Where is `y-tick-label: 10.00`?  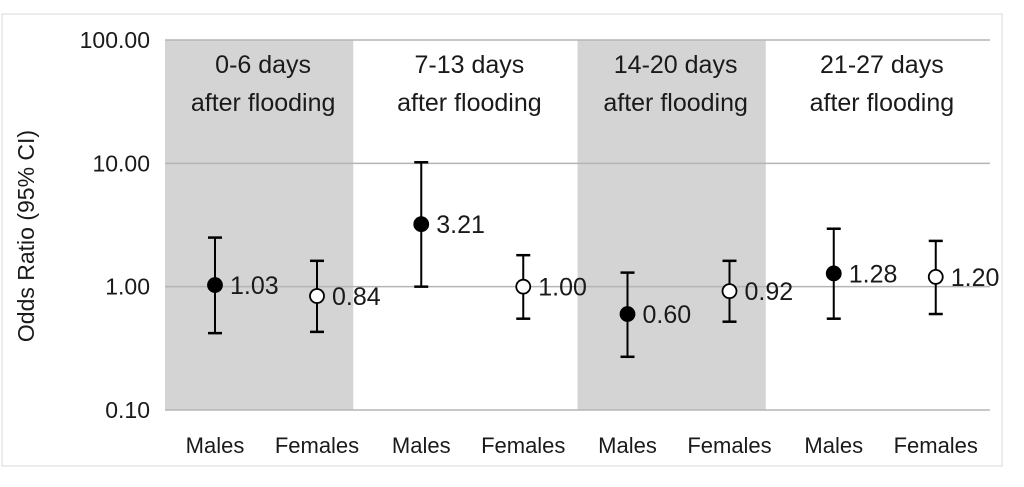
y-tick-label: 10.00 is located at coordinates (121, 163).